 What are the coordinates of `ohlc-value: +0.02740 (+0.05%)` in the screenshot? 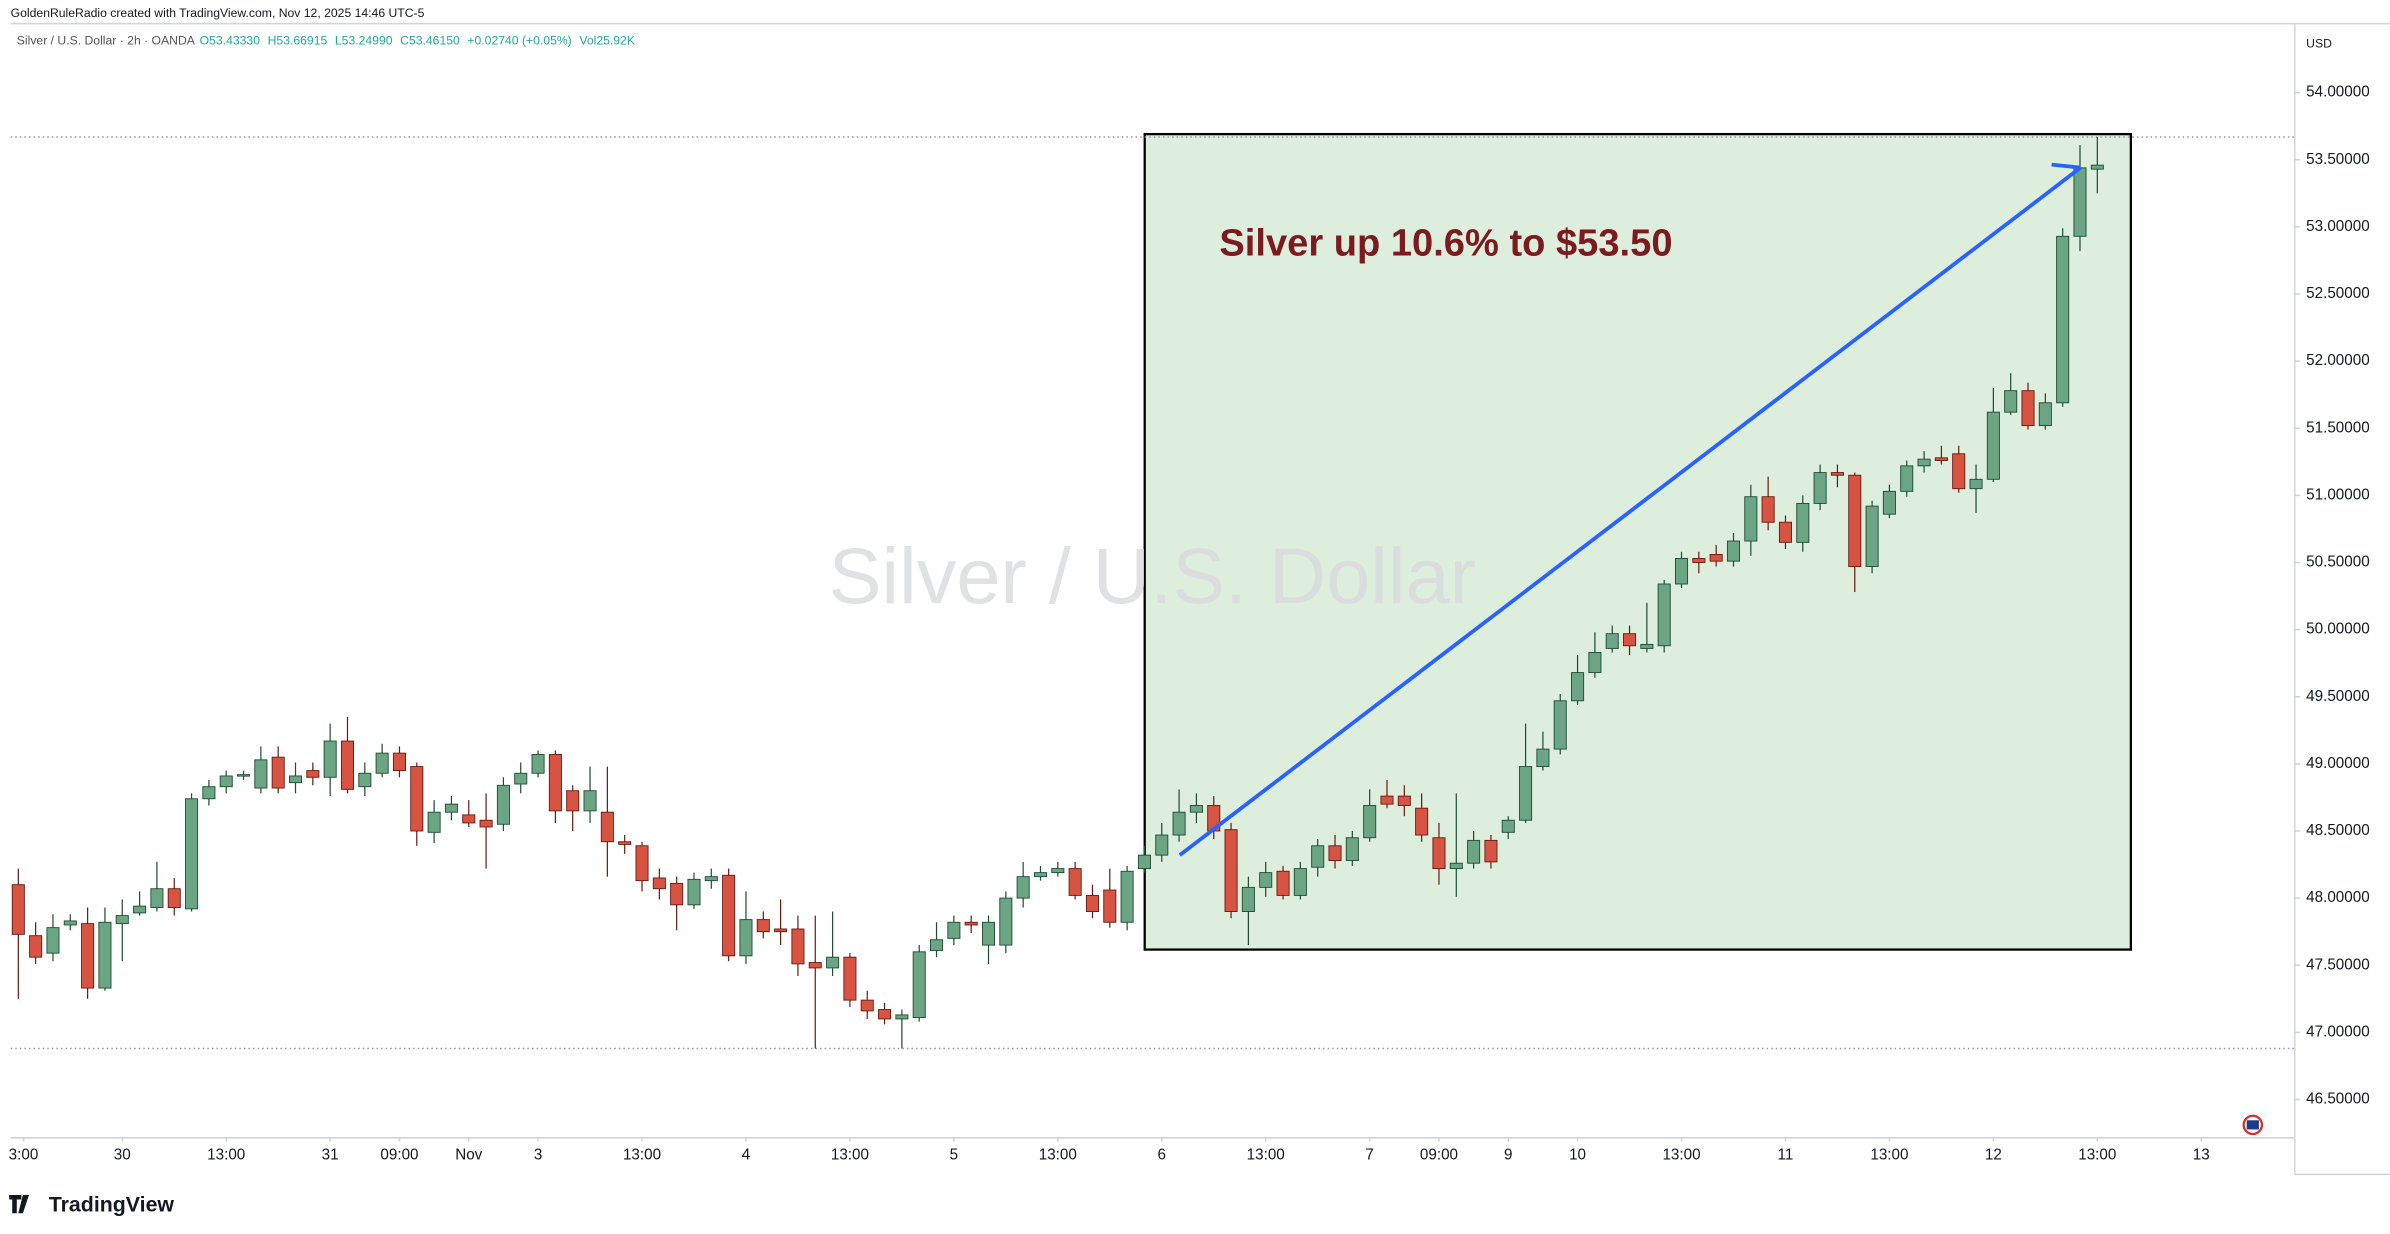 It's located at (519, 40).